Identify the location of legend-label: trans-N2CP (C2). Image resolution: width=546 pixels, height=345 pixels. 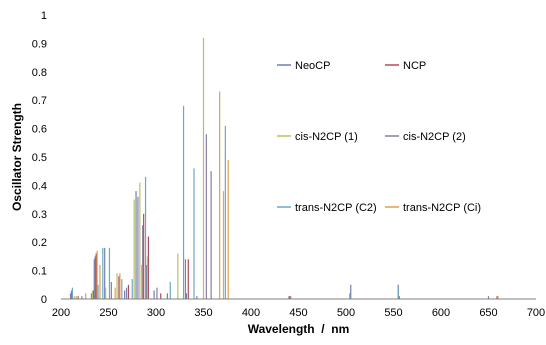
(336, 208).